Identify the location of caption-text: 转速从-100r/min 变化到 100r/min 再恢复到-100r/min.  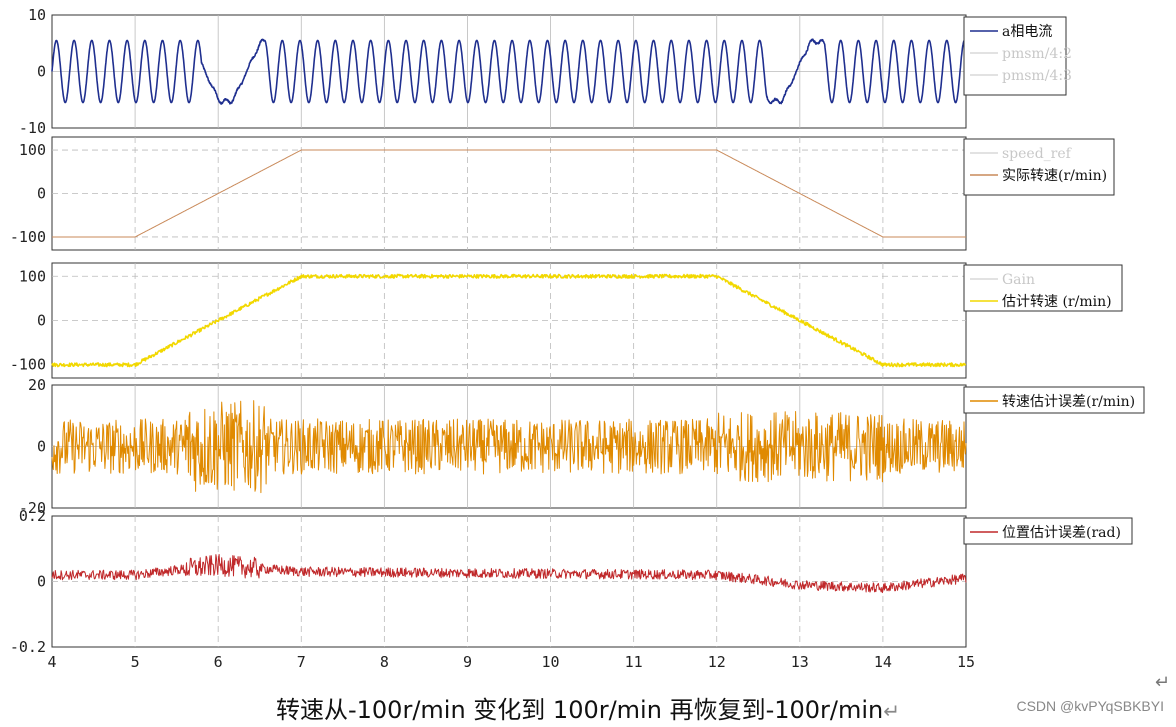
(579, 710).